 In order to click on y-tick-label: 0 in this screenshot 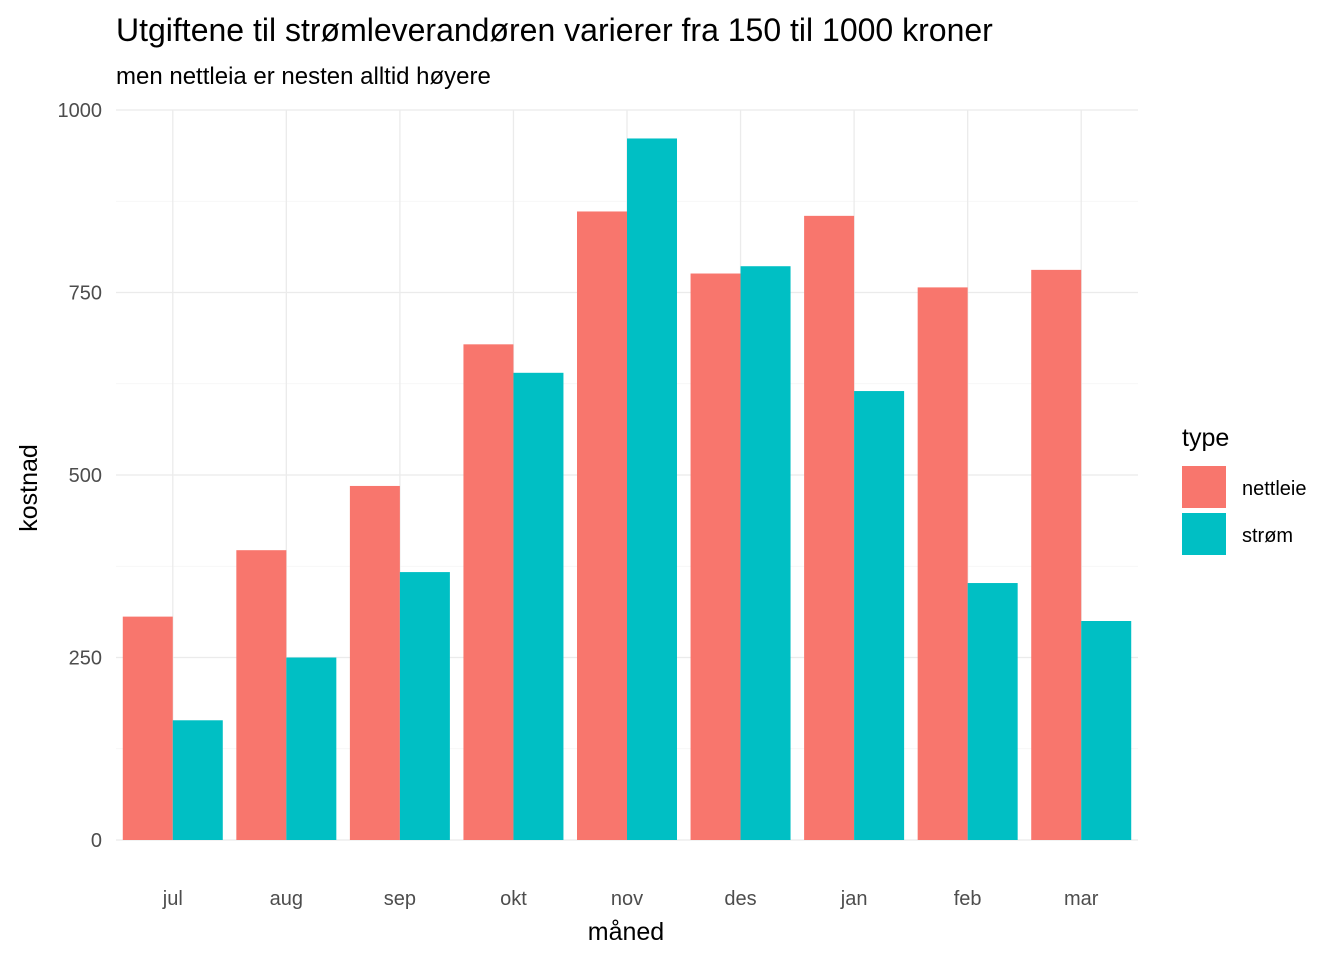, I will do `click(96, 841)`.